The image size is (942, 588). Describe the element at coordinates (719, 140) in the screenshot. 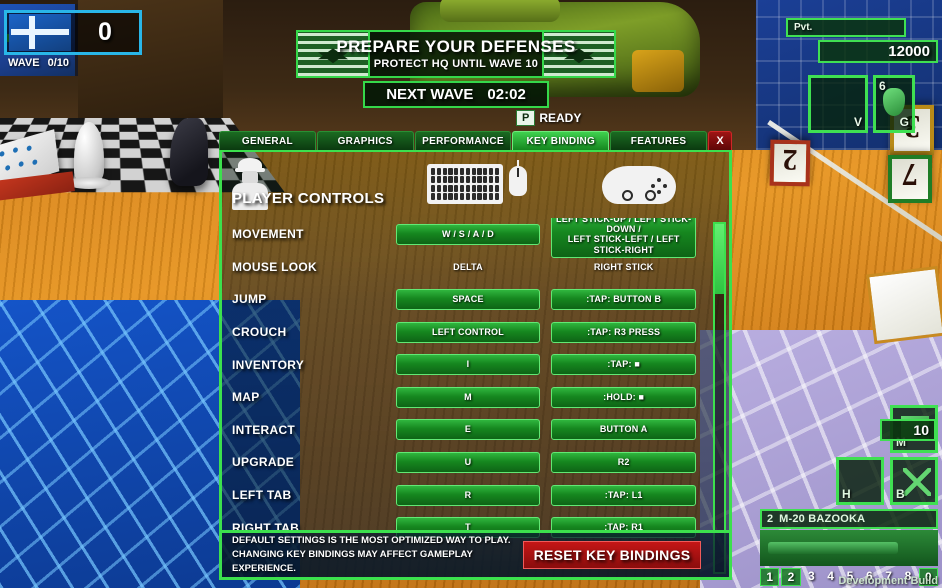

I see `close-icon: X` at that location.